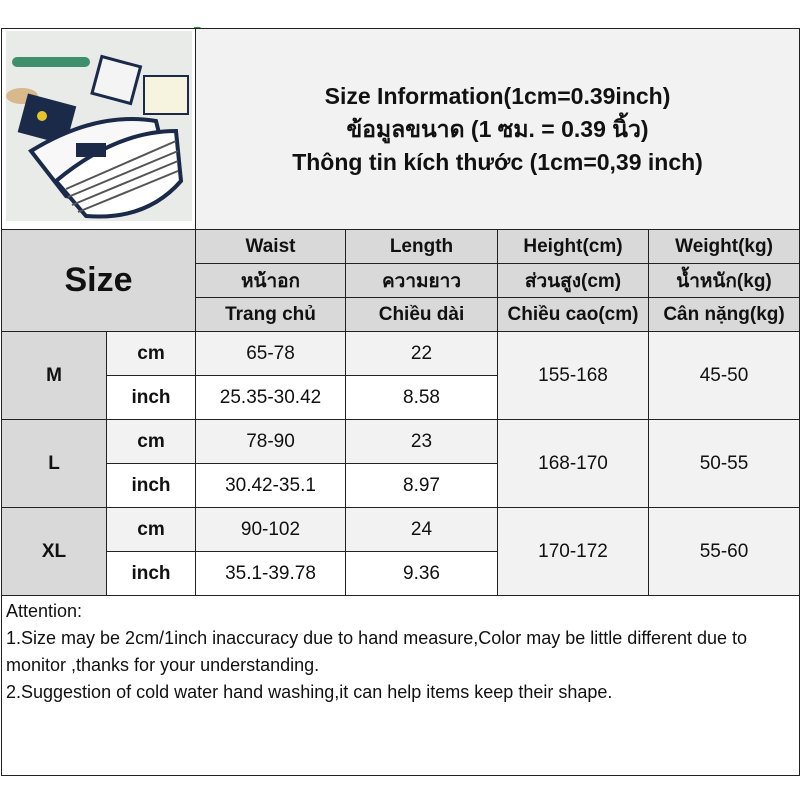 The height and width of the screenshot is (800, 800). What do you see at coordinates (421, 573) in the screenshot?
I see `length-inch: 9.36` at bounding box center [421, 573].